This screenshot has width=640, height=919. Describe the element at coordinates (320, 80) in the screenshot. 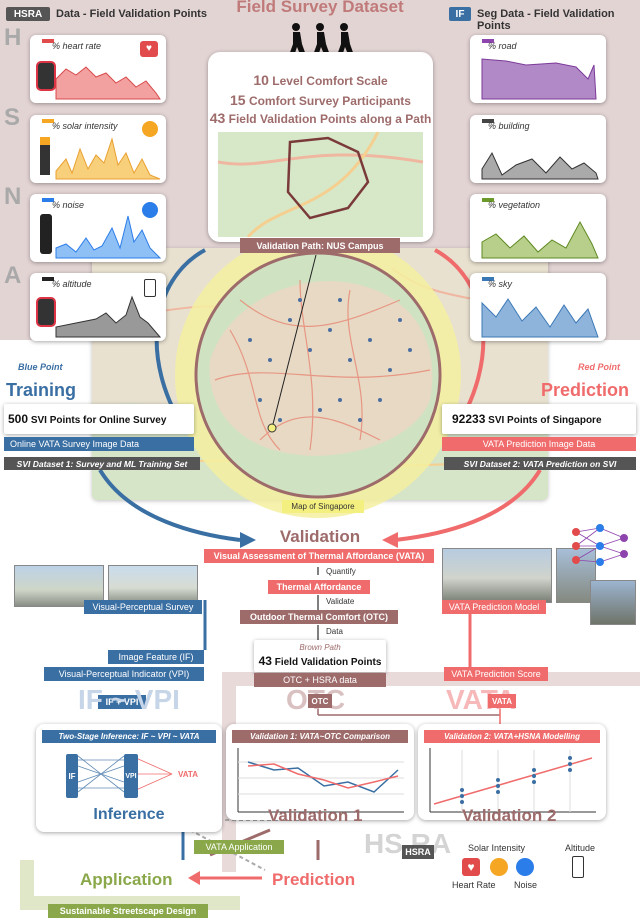

I see `comfort-scale-line: 10 Level Comfort Scale` at that location.